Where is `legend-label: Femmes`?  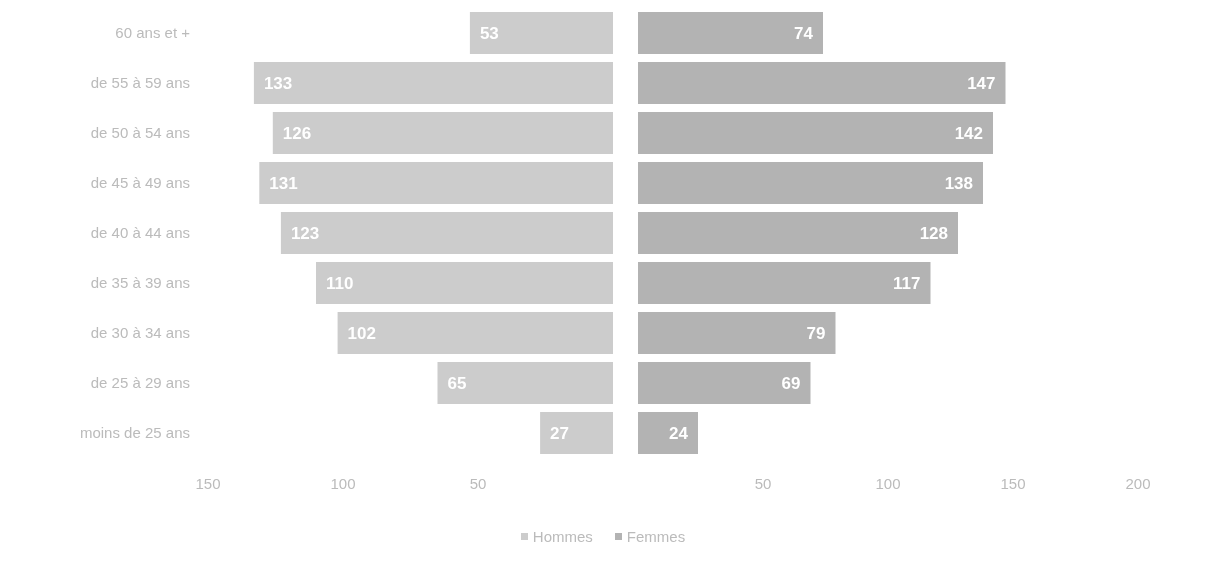
legend-label: Femmes is located at coordinates (656, 536).